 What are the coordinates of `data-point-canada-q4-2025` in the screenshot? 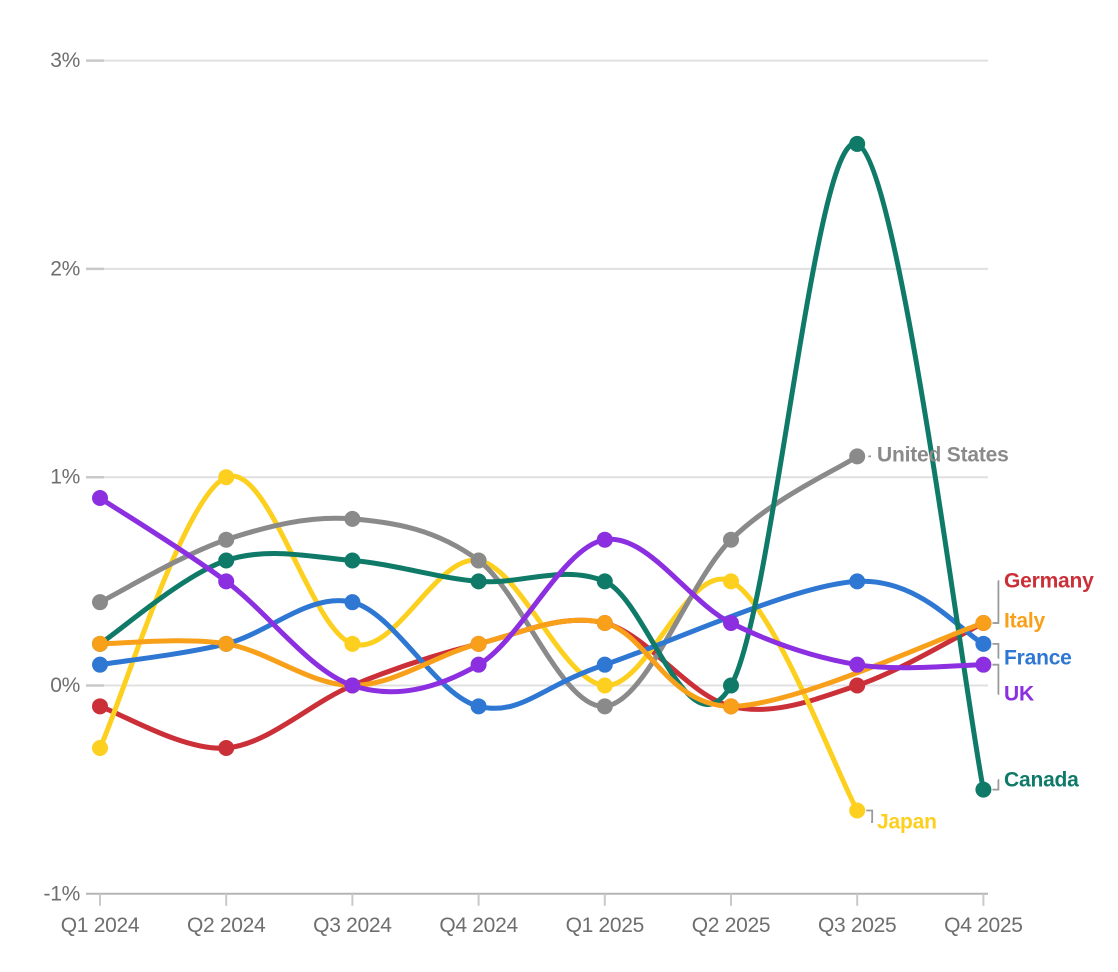 It's located at (983, 789).